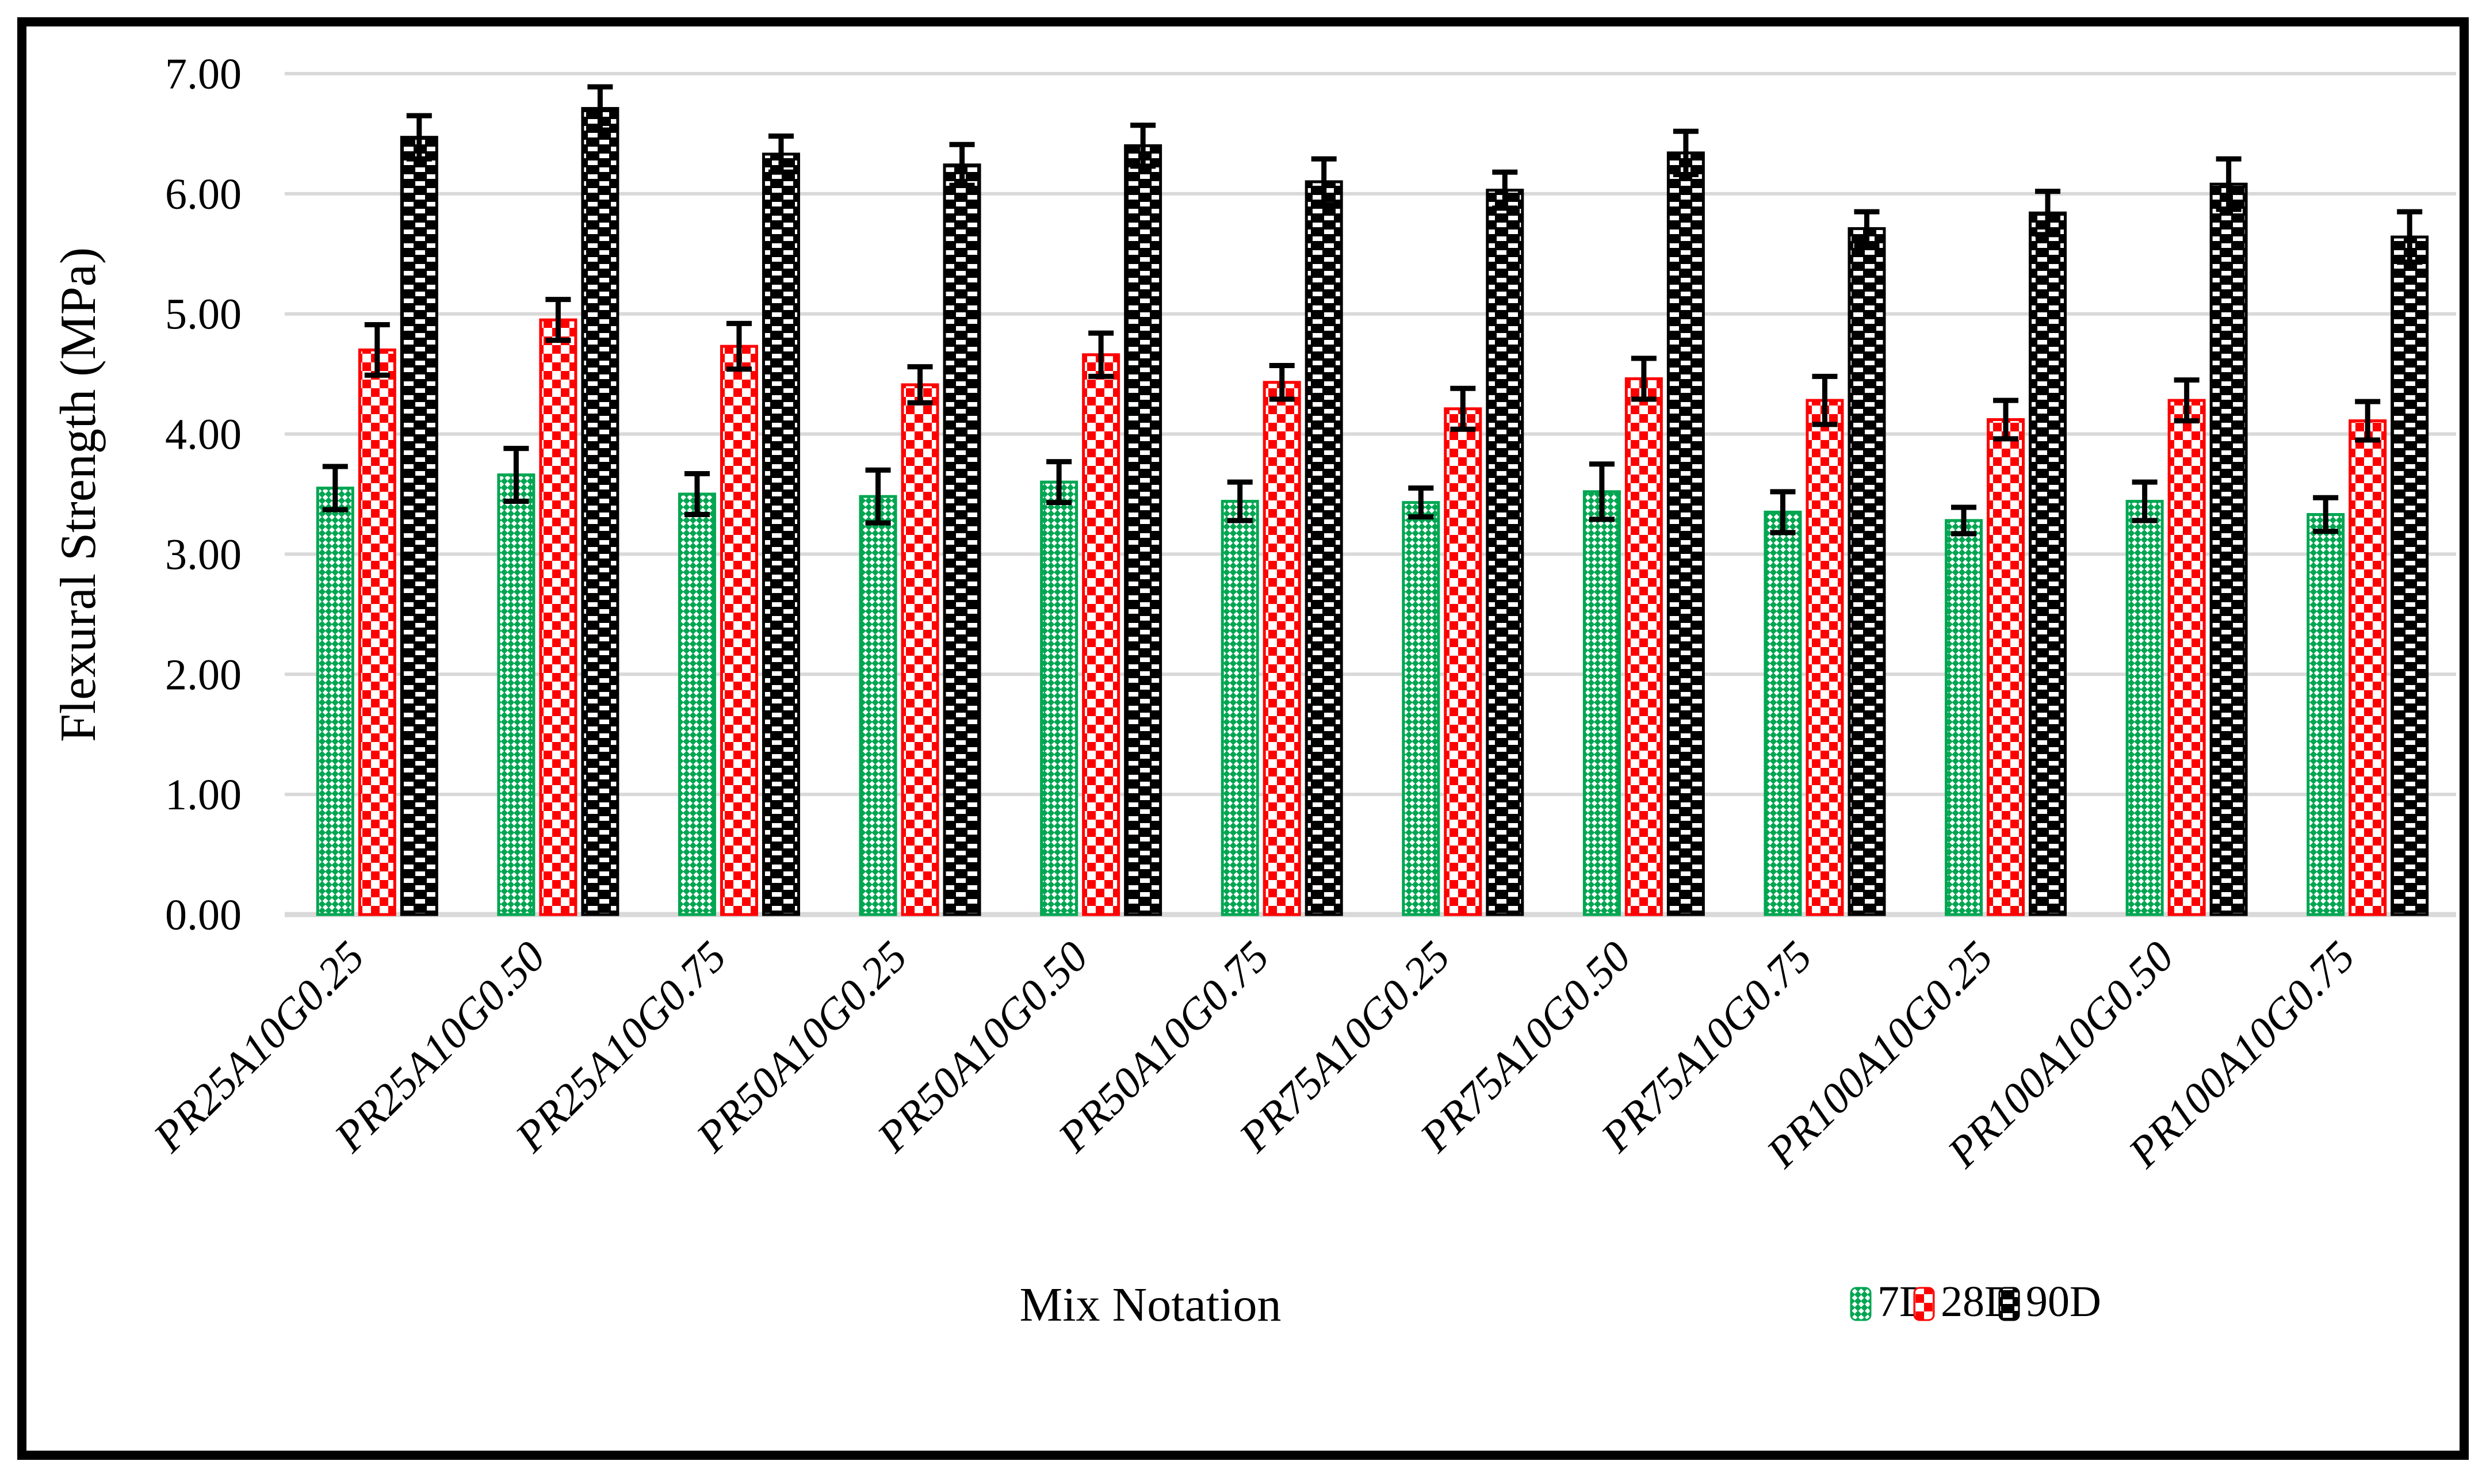 The image size is (2486, 1484). What do you see at coordinates (1059, 482) in the screenshot?
I see `error-bar-7D-PR50A10G0.50` at bounding box center [1059, 482].